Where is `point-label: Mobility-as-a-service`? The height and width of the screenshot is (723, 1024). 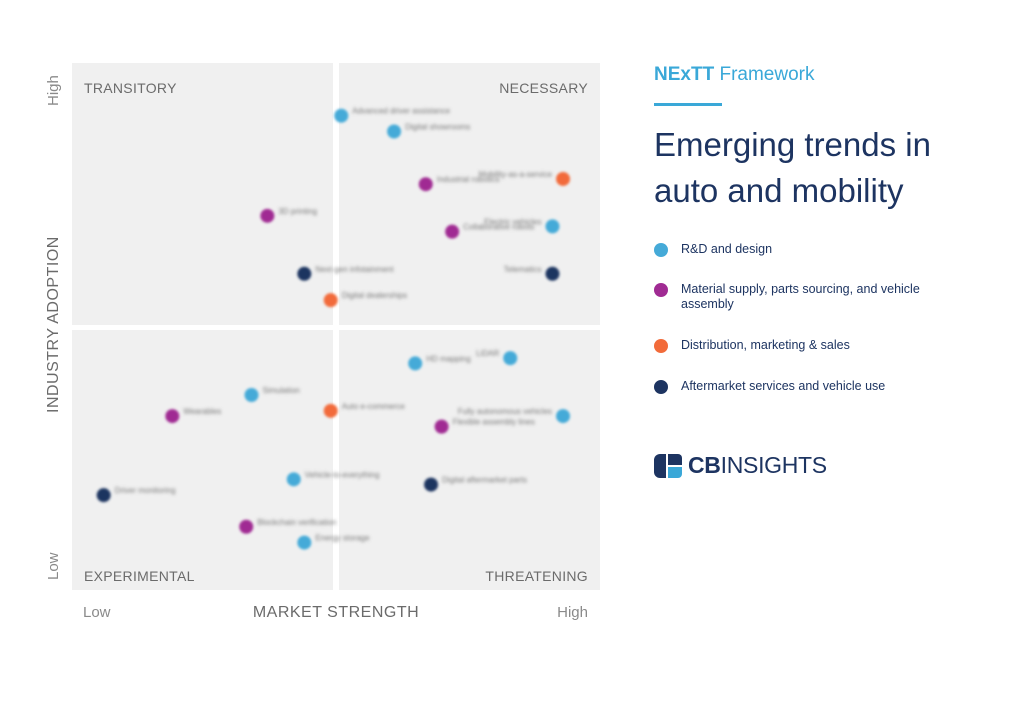 point-label: Mobility-as-a-service is located at coordinates (516, 174).